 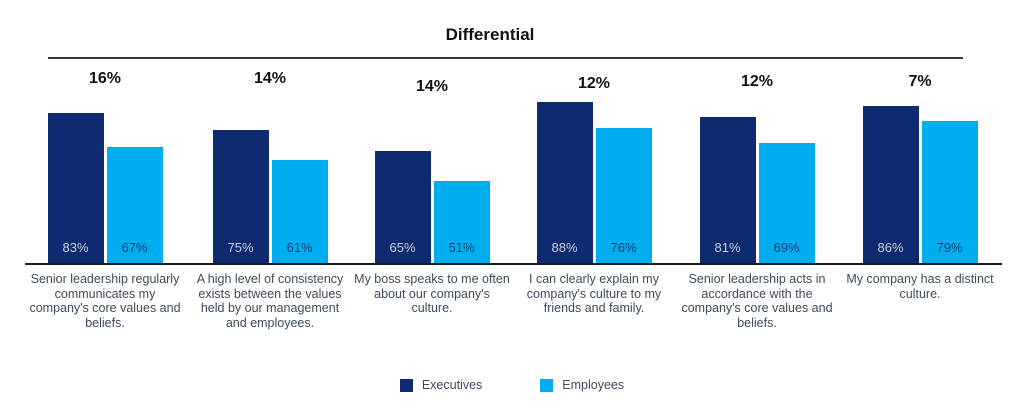 I want to click on legend-item-employees: Employees, so click(x=582, y=385).